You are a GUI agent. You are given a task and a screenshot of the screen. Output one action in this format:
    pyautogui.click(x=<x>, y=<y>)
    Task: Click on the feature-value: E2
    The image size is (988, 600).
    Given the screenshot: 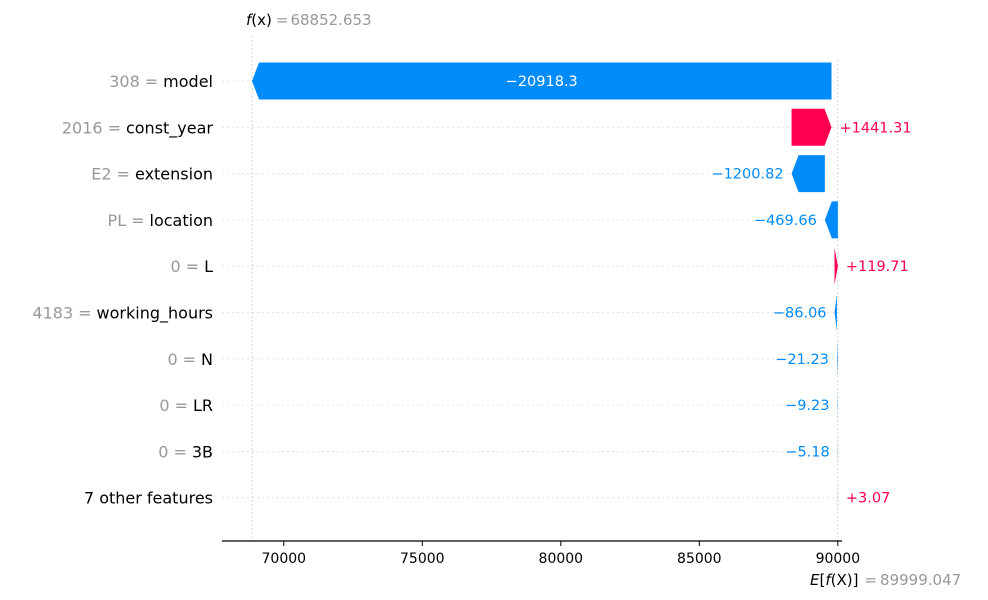 What is the action you would take?
    pyautogui.click(x=101, y=174)
    